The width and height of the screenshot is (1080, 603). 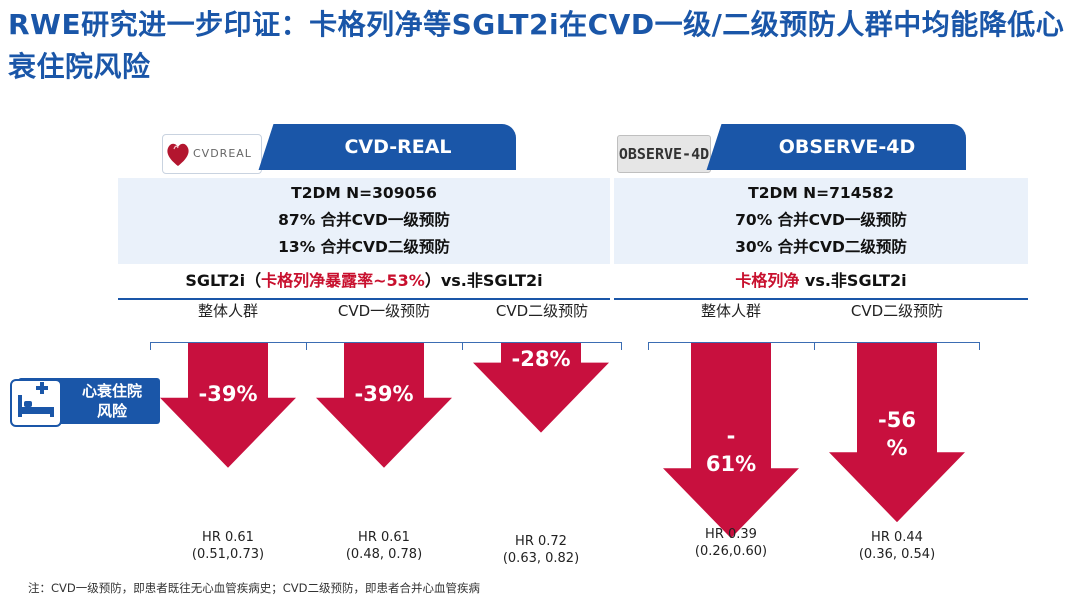 I want to click on observe-primary-share: 70% 合并CVD一级预防, so click(x=821, y=220).